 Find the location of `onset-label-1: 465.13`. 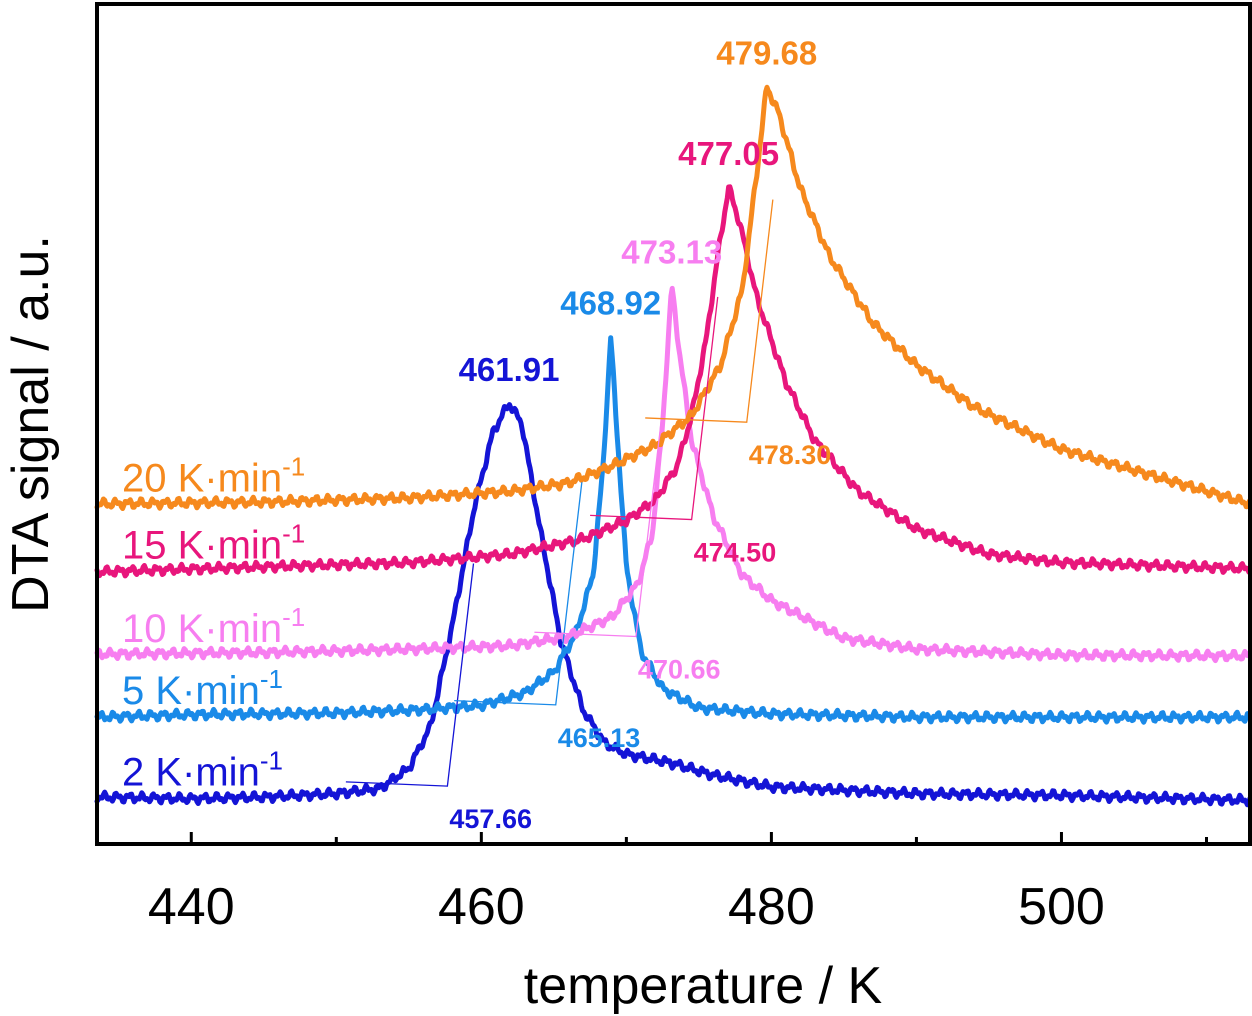

onset-label-1: 465.13 is located at coordinates (599, 738).